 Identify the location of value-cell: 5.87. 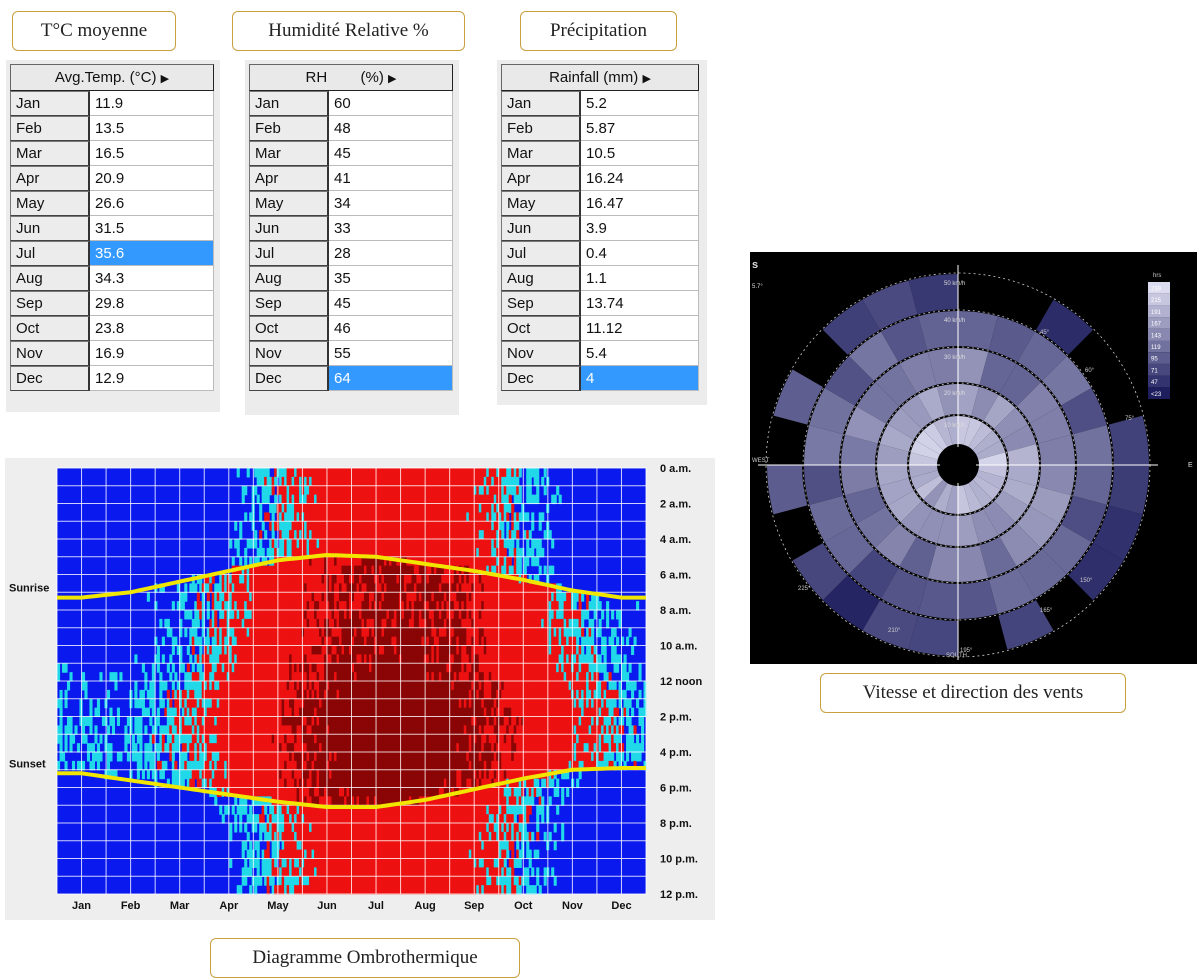
(640, 128).